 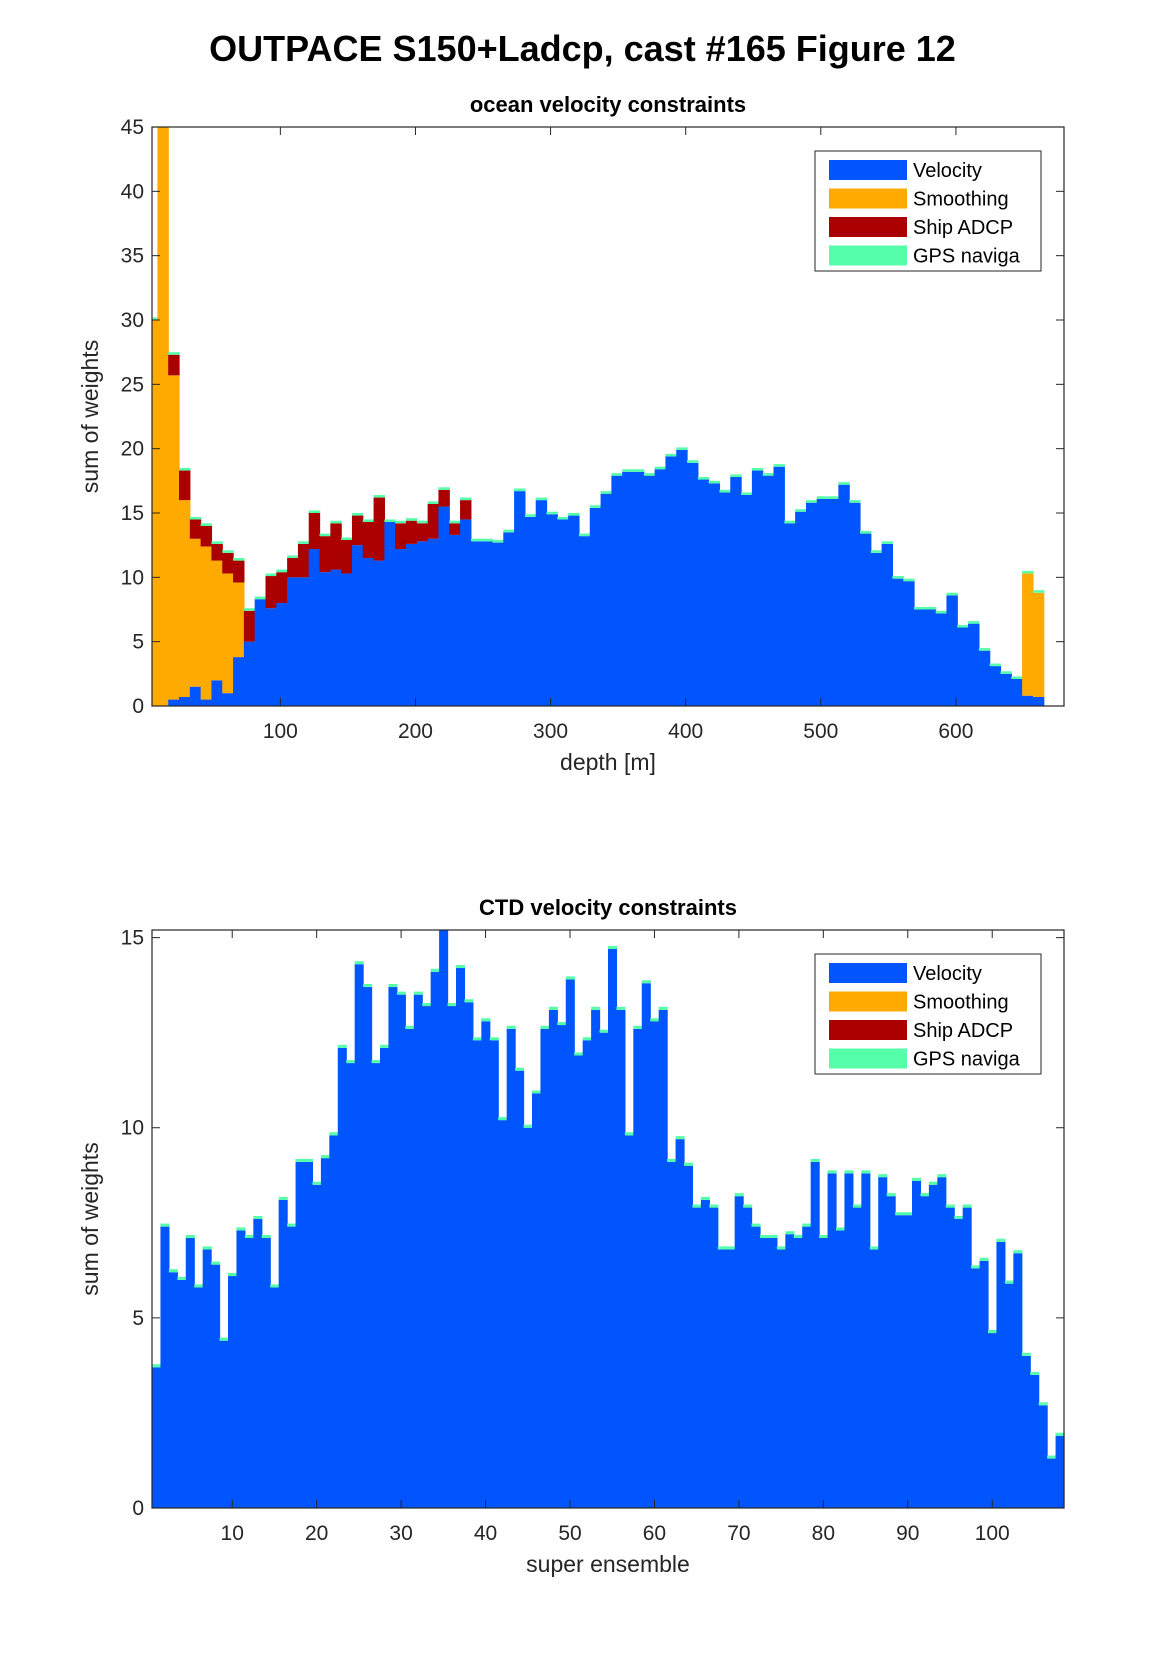 What do you see at coordinates (132, 191) in the screenshot?
I see `y-tick-label: 40` at bounding box center [132, 191].